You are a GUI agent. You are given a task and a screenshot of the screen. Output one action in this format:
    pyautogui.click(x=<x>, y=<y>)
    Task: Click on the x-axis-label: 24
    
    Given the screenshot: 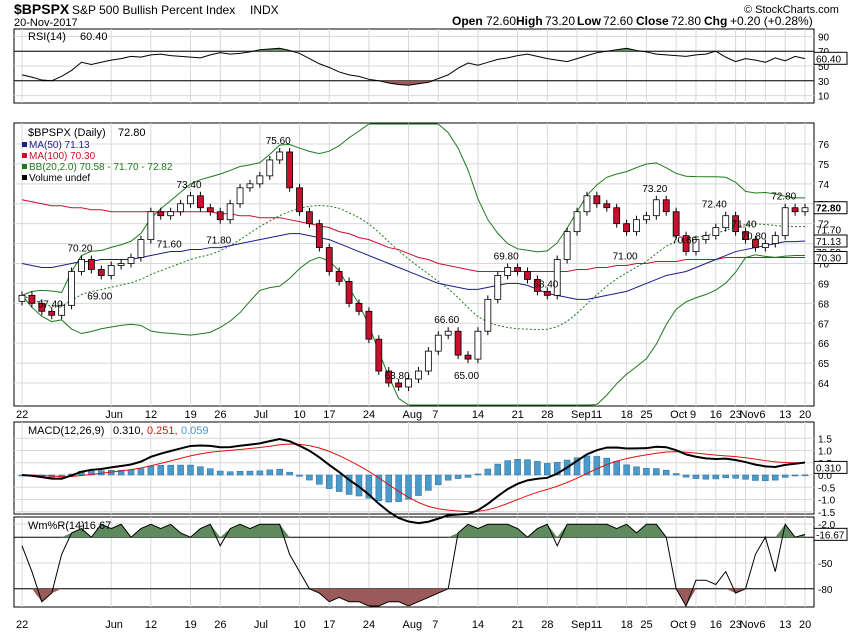 What is the action you would take?
    pyautogui.click(x=369, y=415)
    